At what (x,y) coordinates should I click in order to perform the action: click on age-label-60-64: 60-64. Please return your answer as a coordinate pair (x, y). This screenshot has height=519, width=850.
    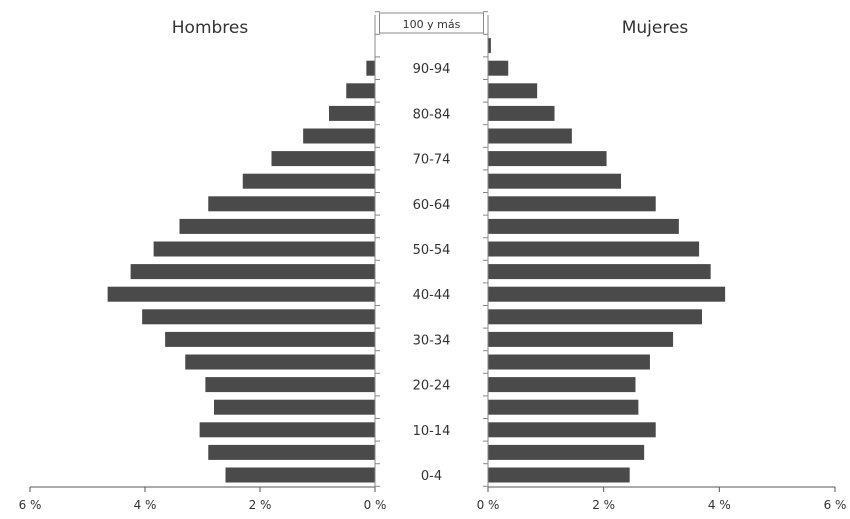
    Looking at the image, I should click on (432, 205).